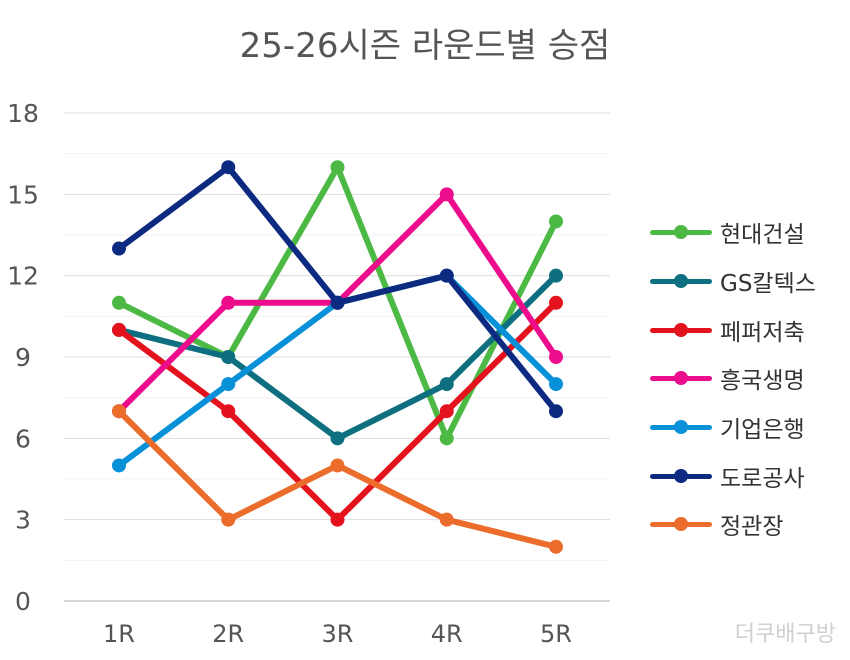  I want to click on legend-item: 현대건설, so click(733, 232).